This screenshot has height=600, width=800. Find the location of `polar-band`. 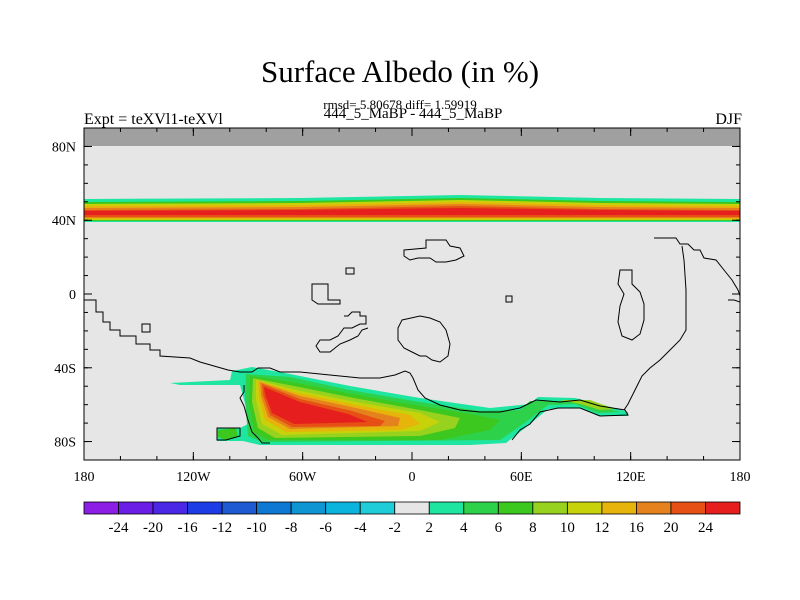

polar-band is located at coordinates (412, 137).